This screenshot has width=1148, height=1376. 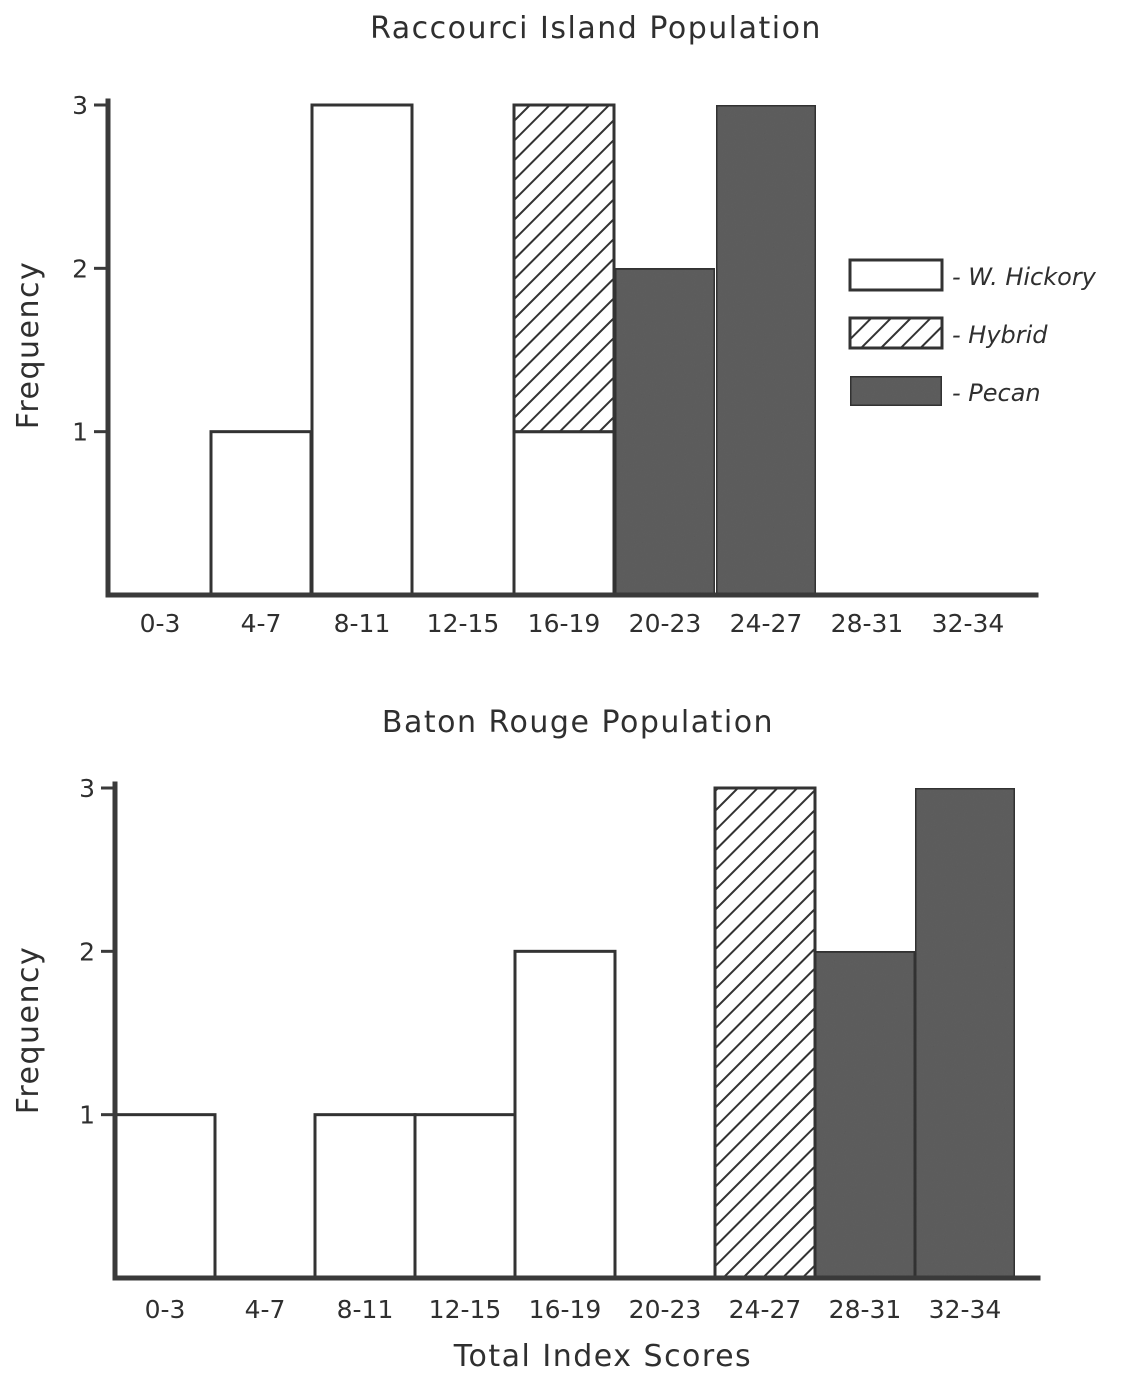 I want to click on x-axis-label: Total Index Scores, so click(x=602, y=1356).